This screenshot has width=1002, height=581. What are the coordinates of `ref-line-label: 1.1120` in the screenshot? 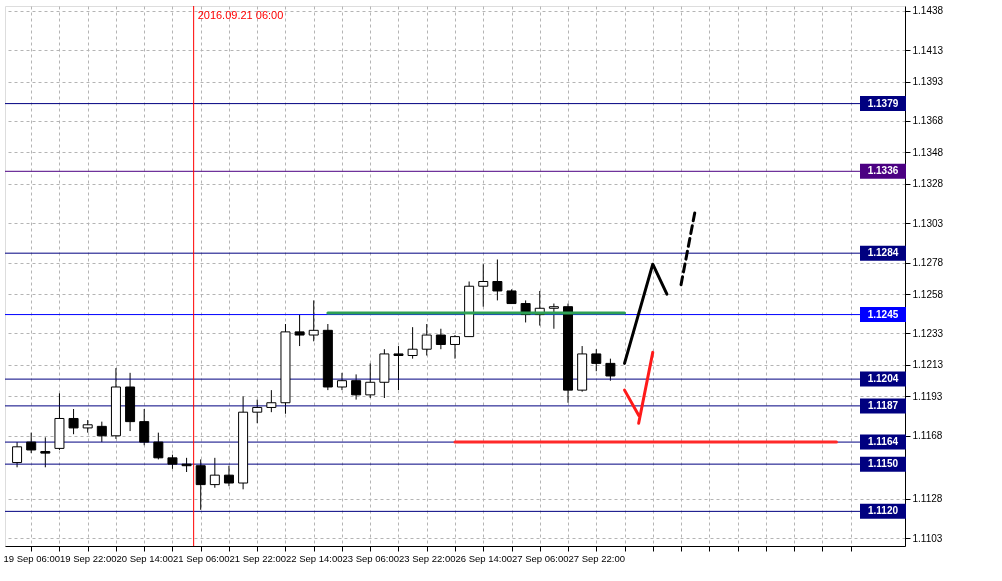 It's located at (883, 511).